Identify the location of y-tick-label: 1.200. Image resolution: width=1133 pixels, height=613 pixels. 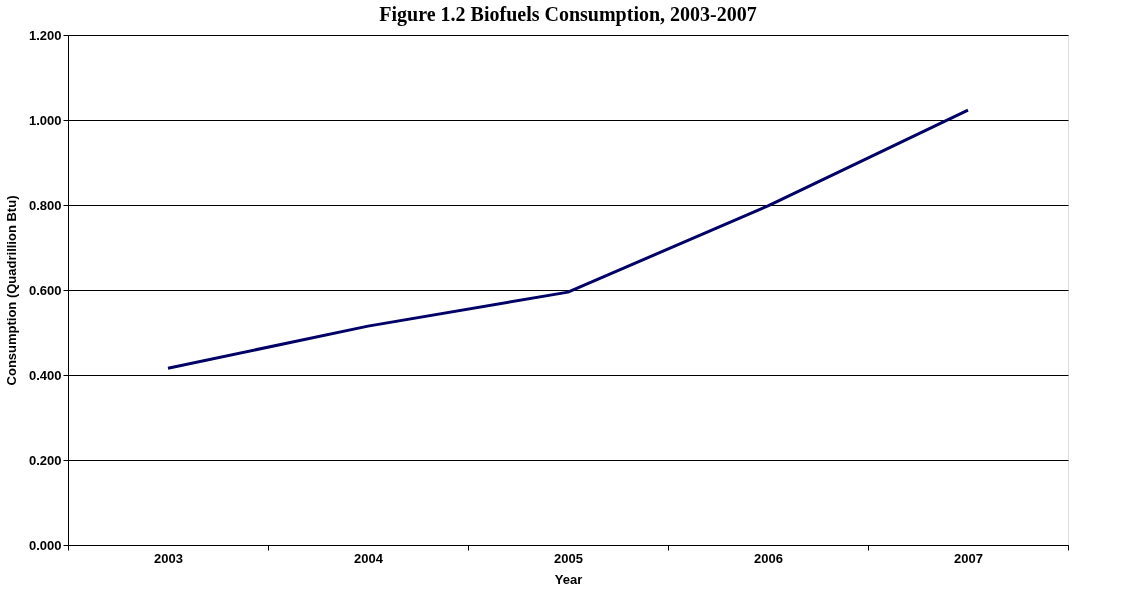
(45, 35).